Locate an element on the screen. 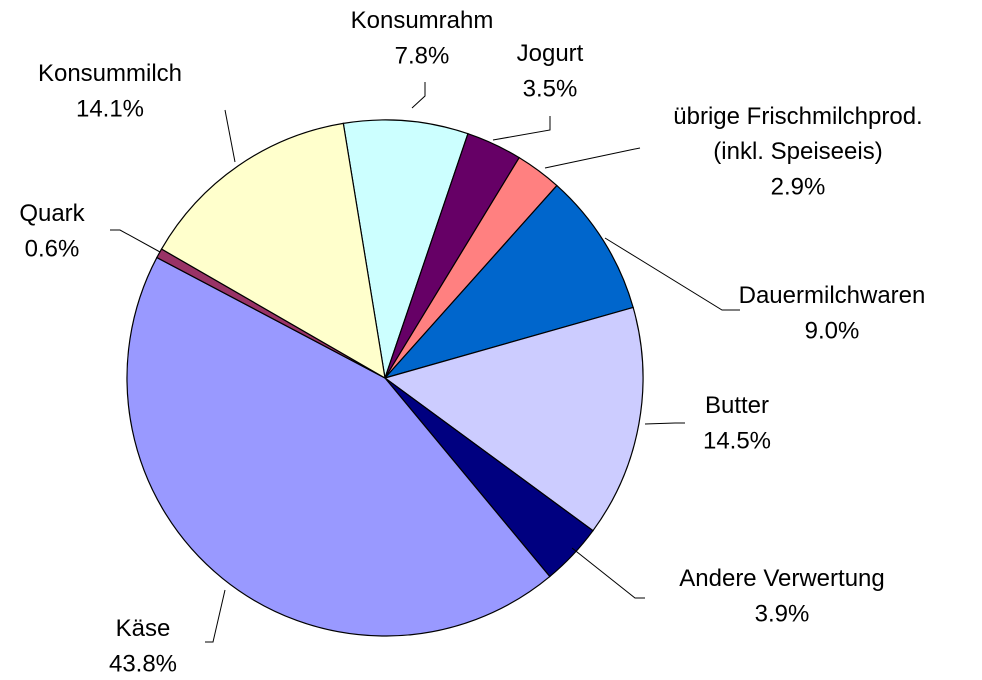 This screenshot has height=680, width=982. label-line: Jogurt is located at coordinates (550, 53).